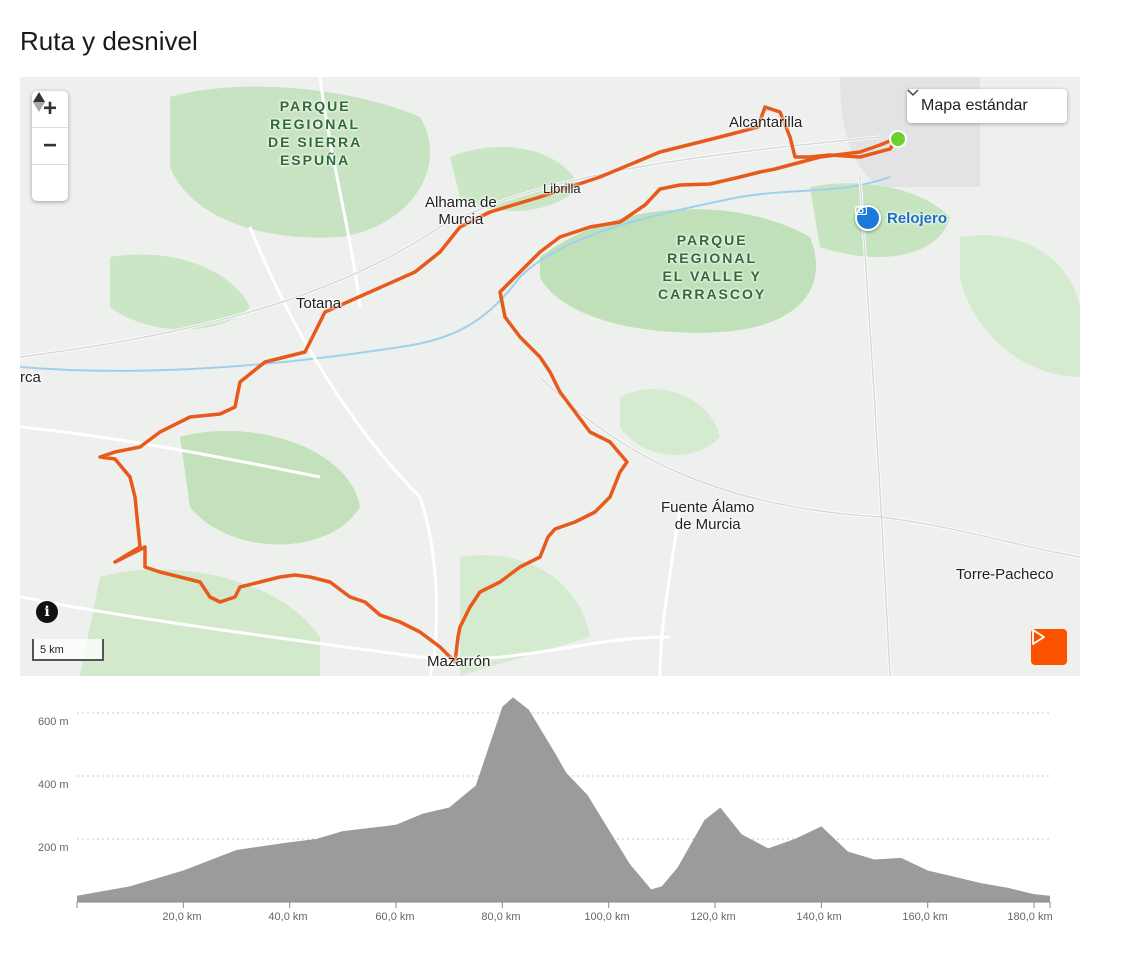  Describe the element at coordinates (1030, 917) in the screenshot. I see `x-tick-label: 180,0 km` at that location.